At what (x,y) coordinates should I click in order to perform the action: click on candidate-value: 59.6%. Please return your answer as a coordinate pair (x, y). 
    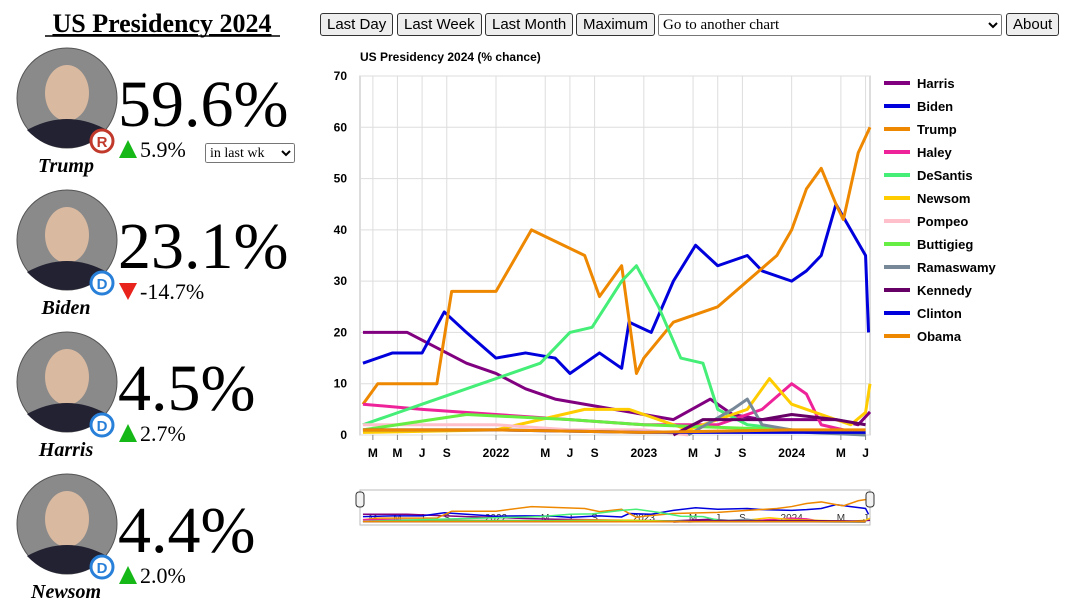
    Looking at the image, I should click on (203, 104).